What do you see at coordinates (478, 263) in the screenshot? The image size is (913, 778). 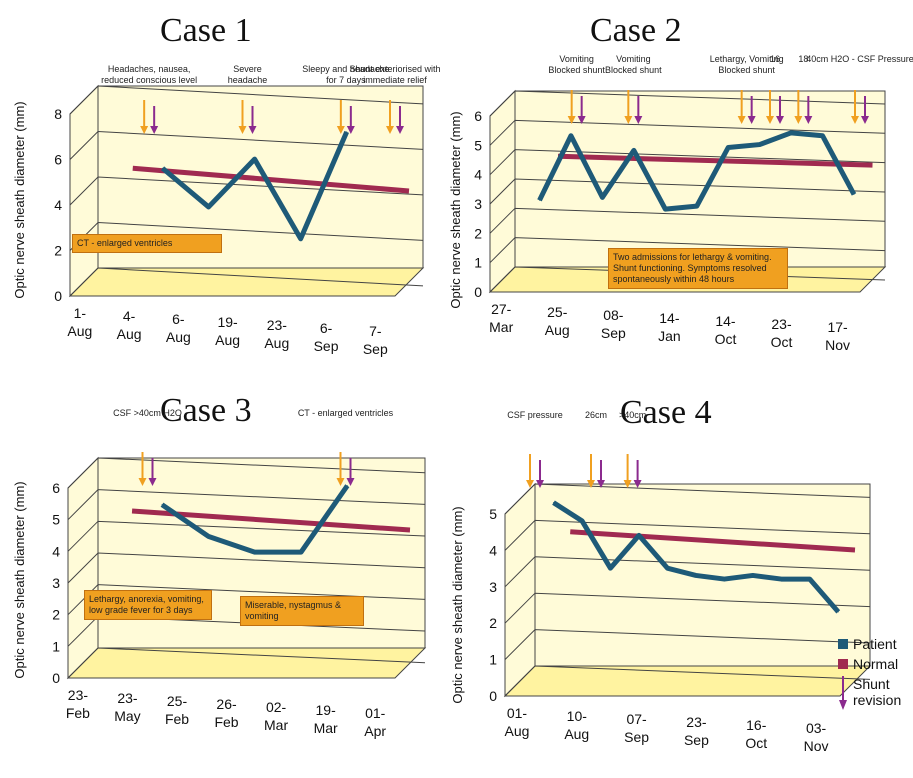 I see `y-tick-label: 1` at bounding box center [478, 263].